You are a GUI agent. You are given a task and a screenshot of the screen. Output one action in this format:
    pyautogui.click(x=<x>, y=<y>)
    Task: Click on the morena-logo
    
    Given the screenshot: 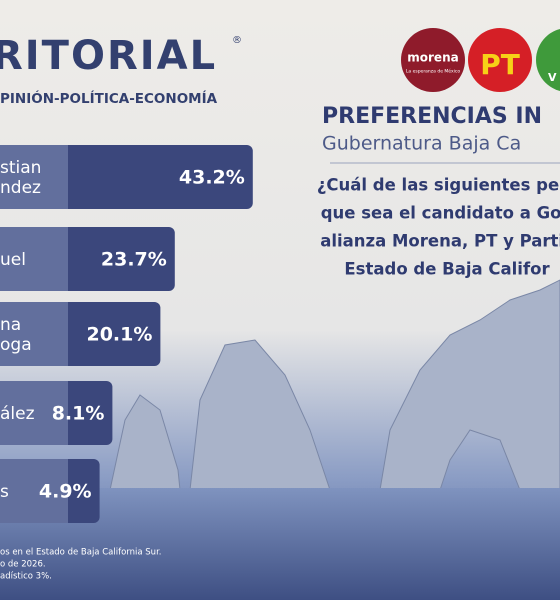 What is the action you would take?
    pyautogui.click(x=433, y=60)
    